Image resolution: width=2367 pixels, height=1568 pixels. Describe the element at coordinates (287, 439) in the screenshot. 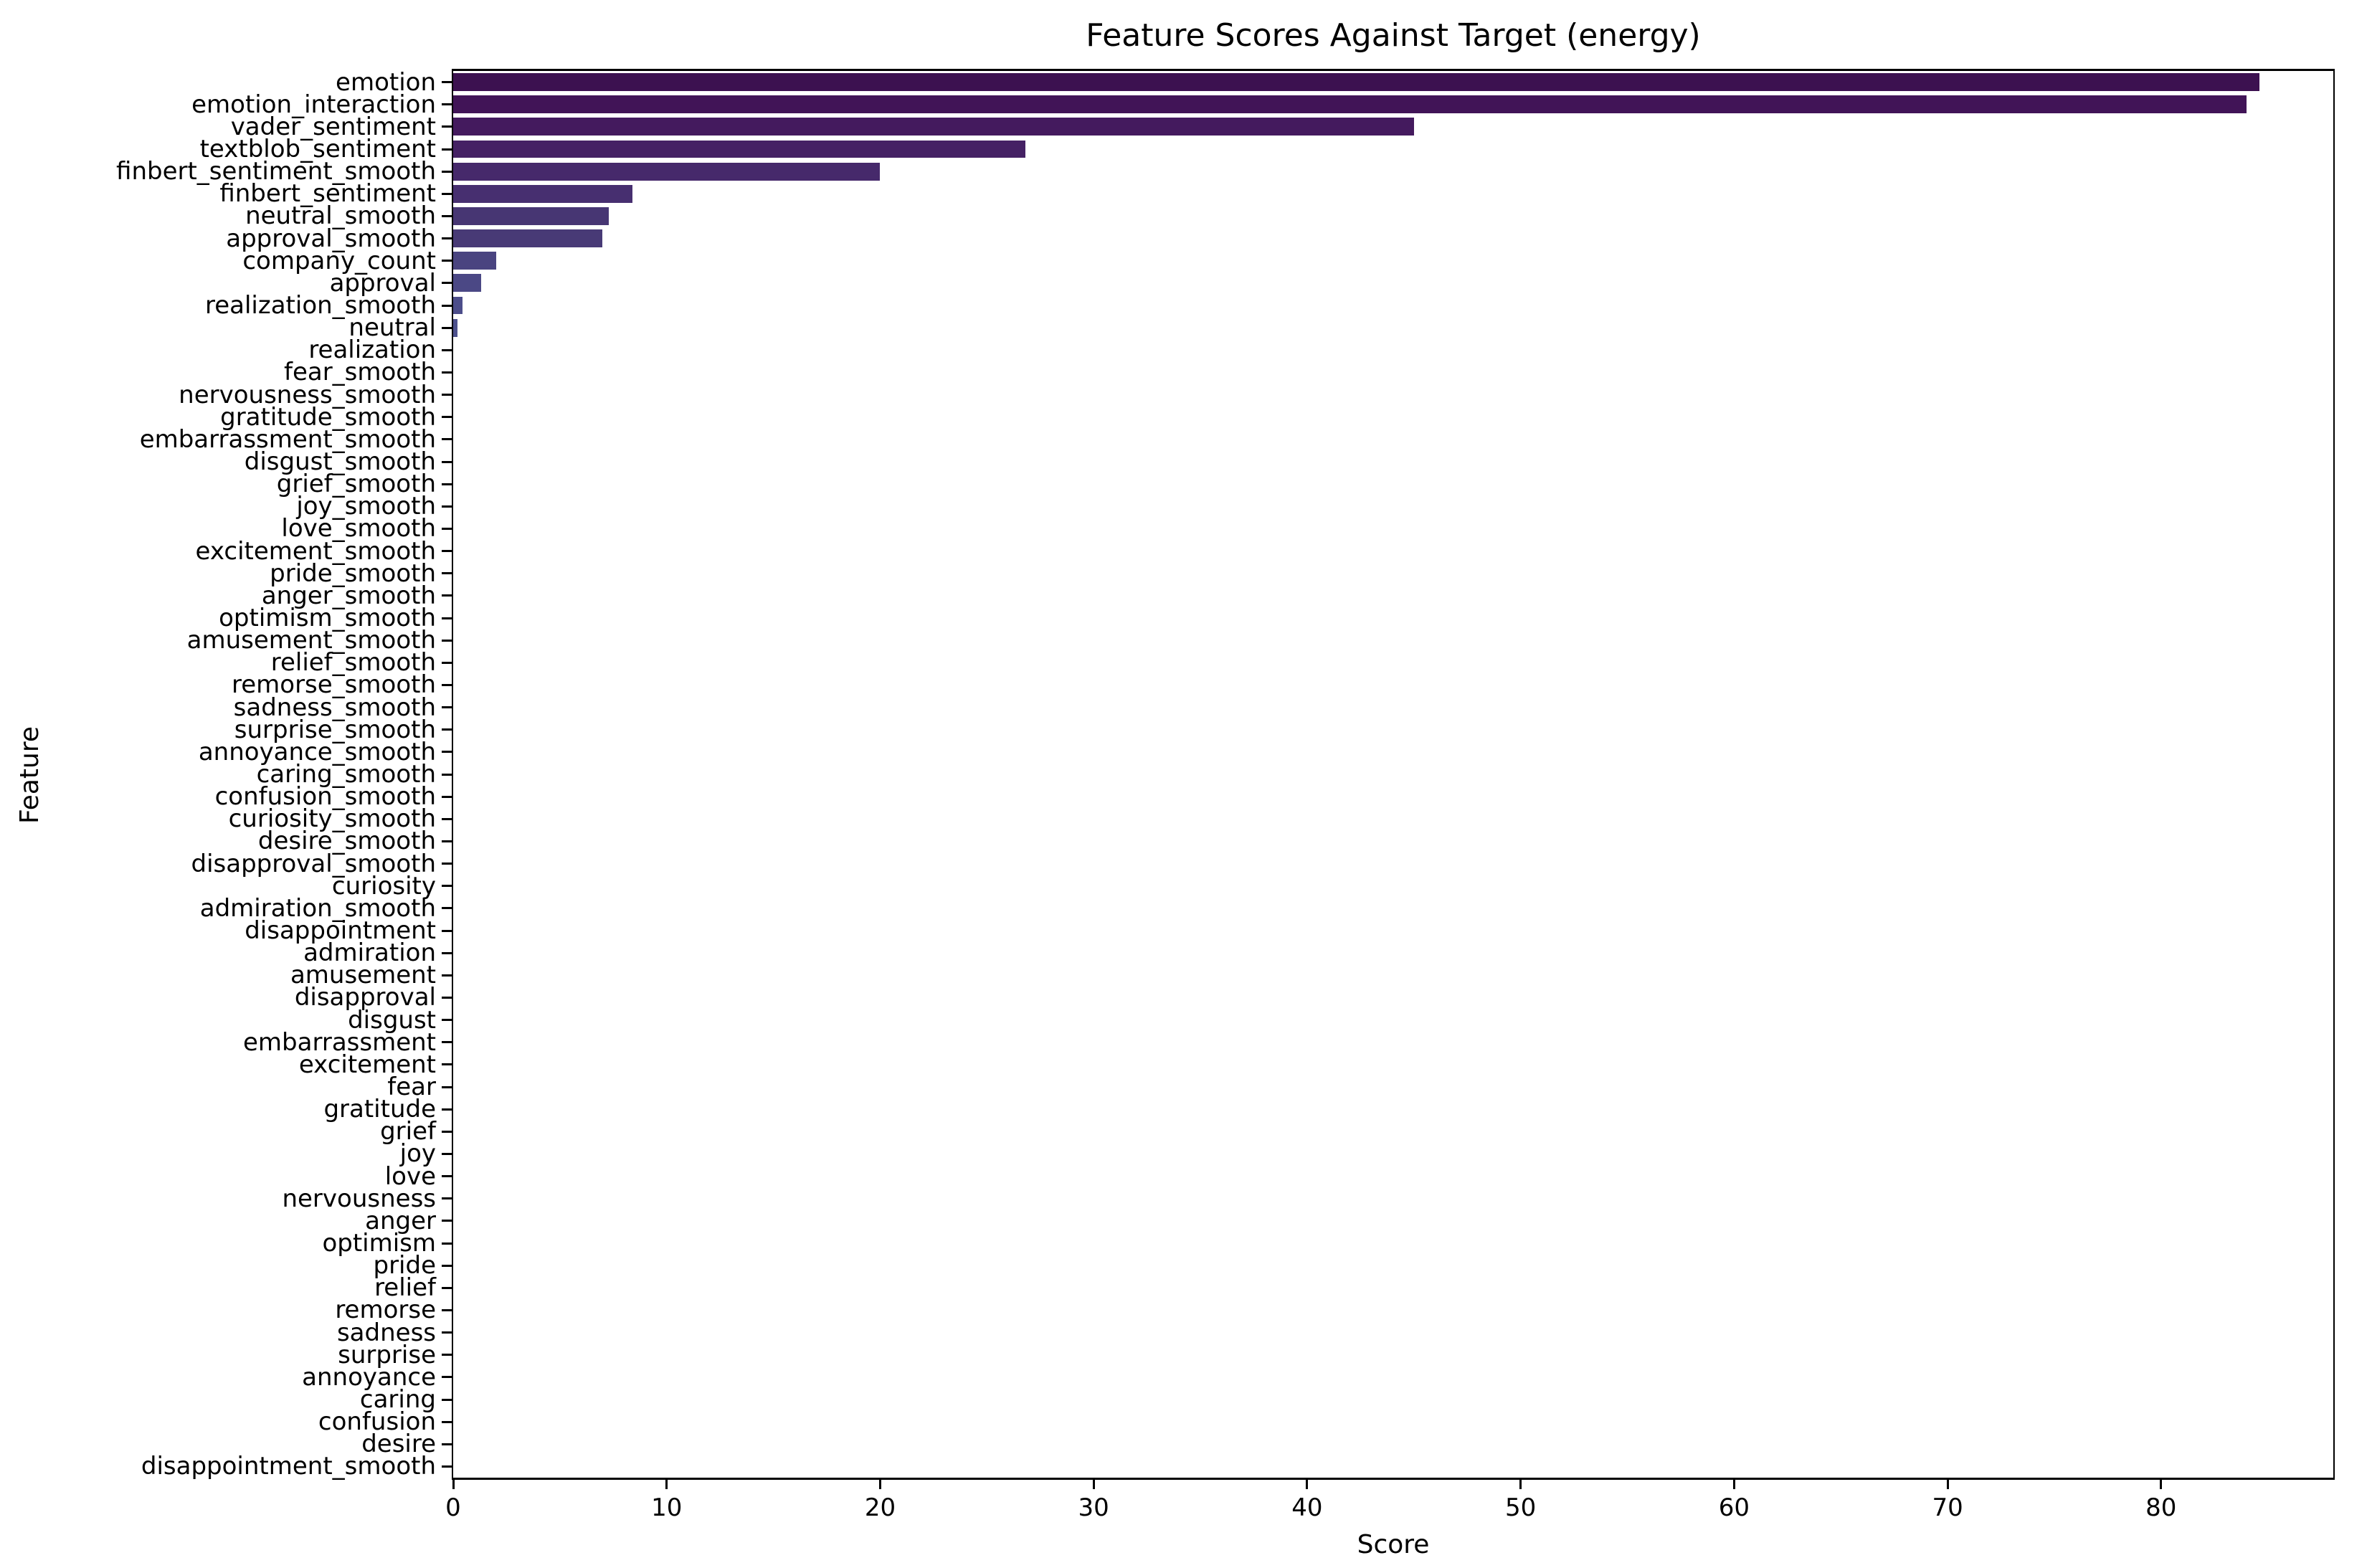

I see `y-tick-label: embarrassment_smooth` at that location.